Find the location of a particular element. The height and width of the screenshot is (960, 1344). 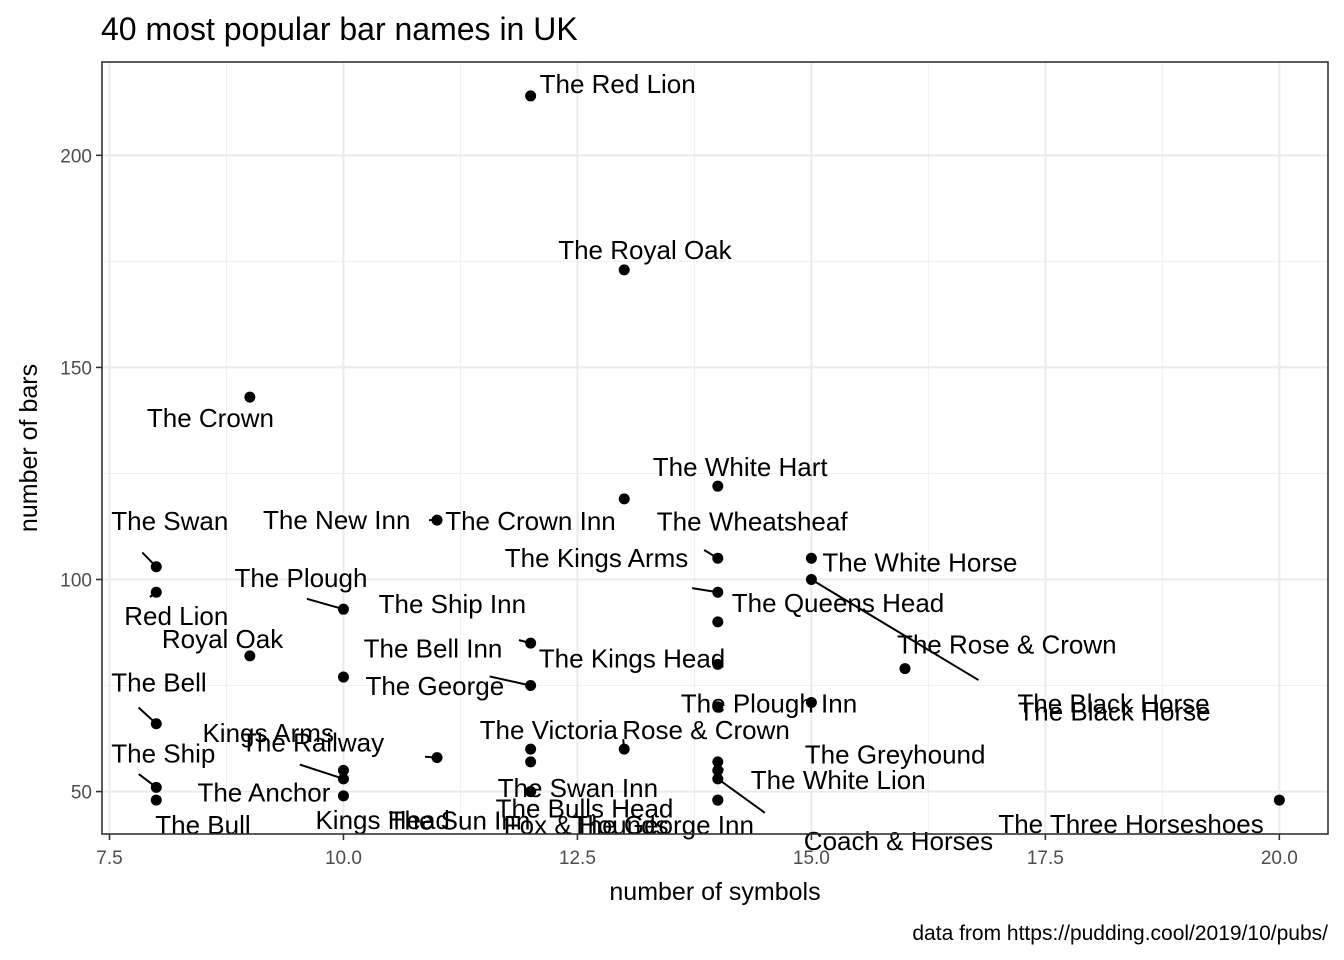

point-label: The Kings Arms is located at coordinates (597, 558).